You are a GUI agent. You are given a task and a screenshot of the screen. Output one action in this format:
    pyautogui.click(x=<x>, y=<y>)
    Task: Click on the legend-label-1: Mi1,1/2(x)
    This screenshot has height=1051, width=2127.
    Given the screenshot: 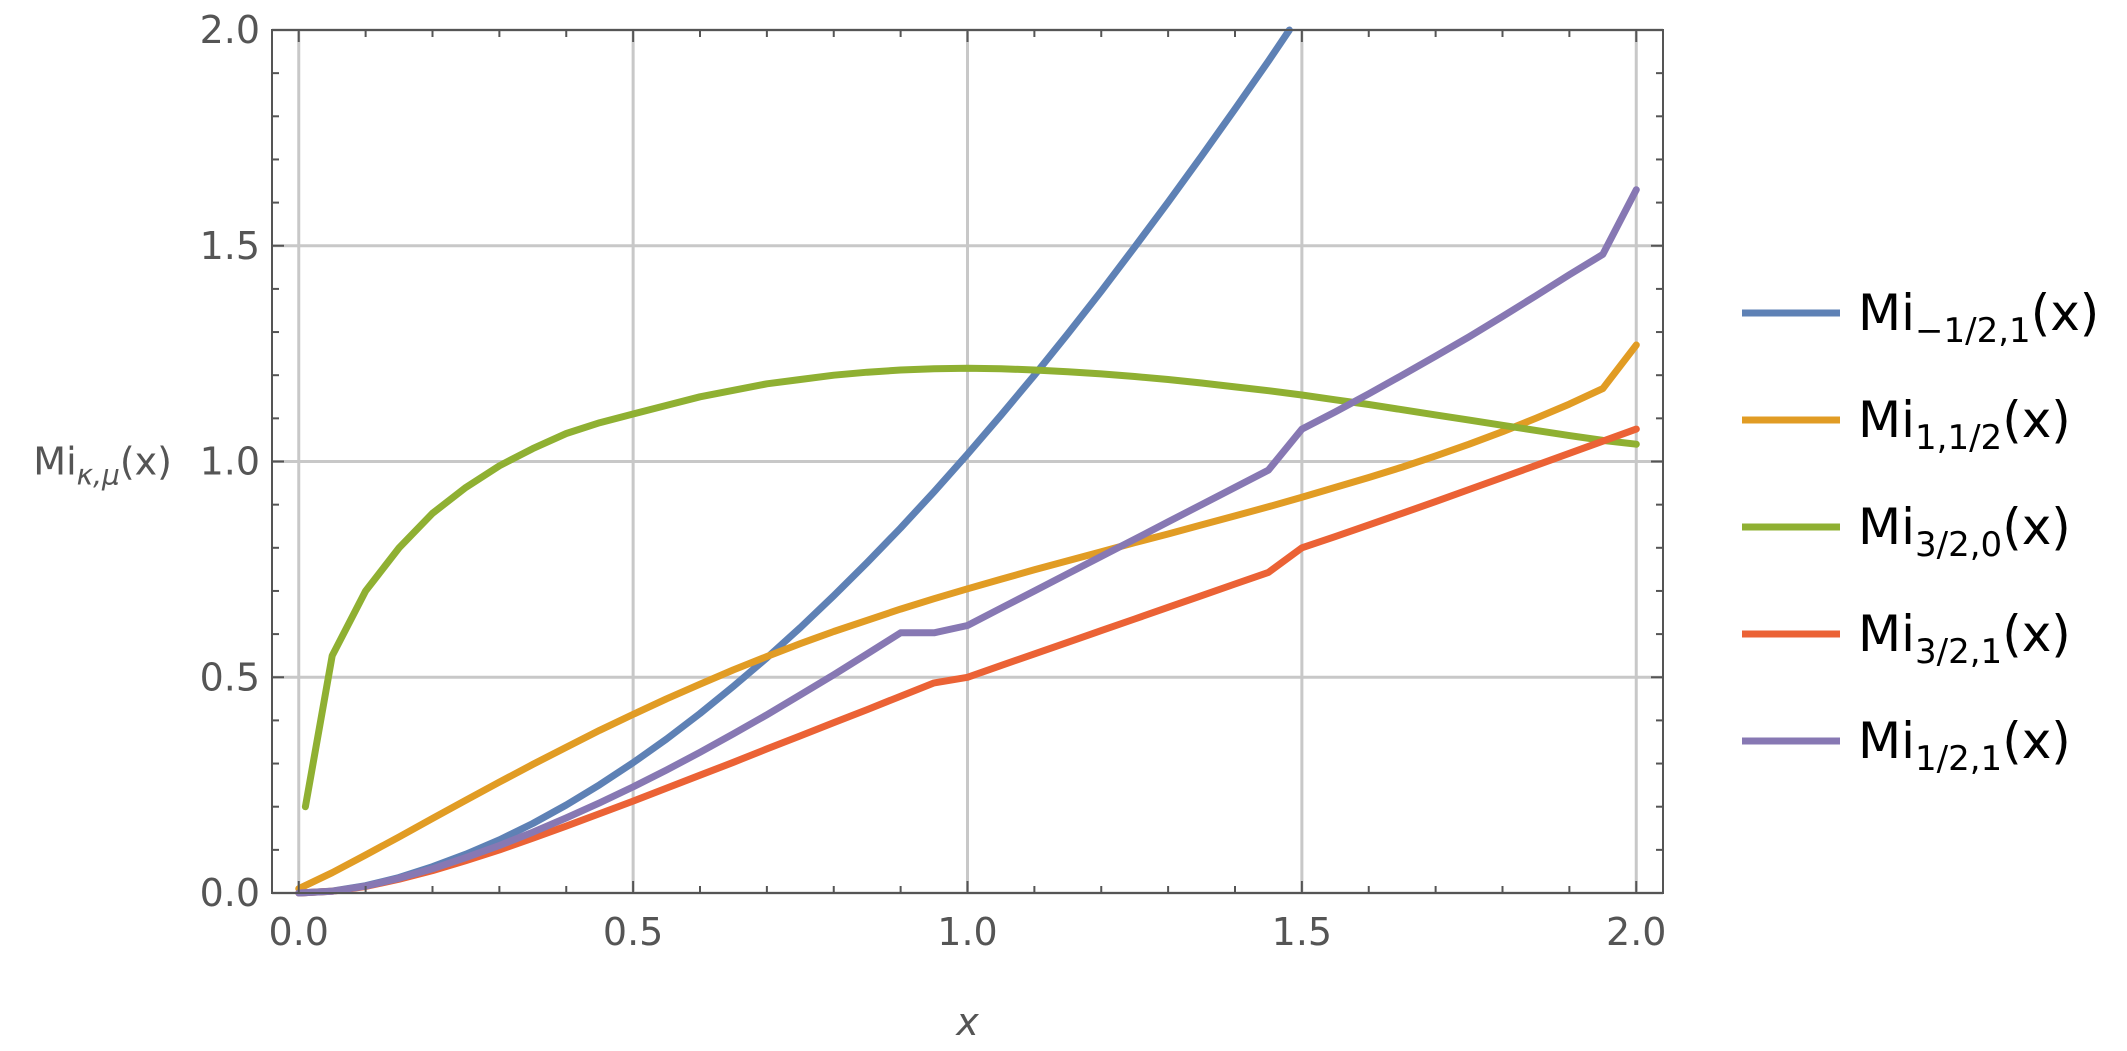 What is the action you would take?
    pyautogui.click(x=1964, y=424)
    